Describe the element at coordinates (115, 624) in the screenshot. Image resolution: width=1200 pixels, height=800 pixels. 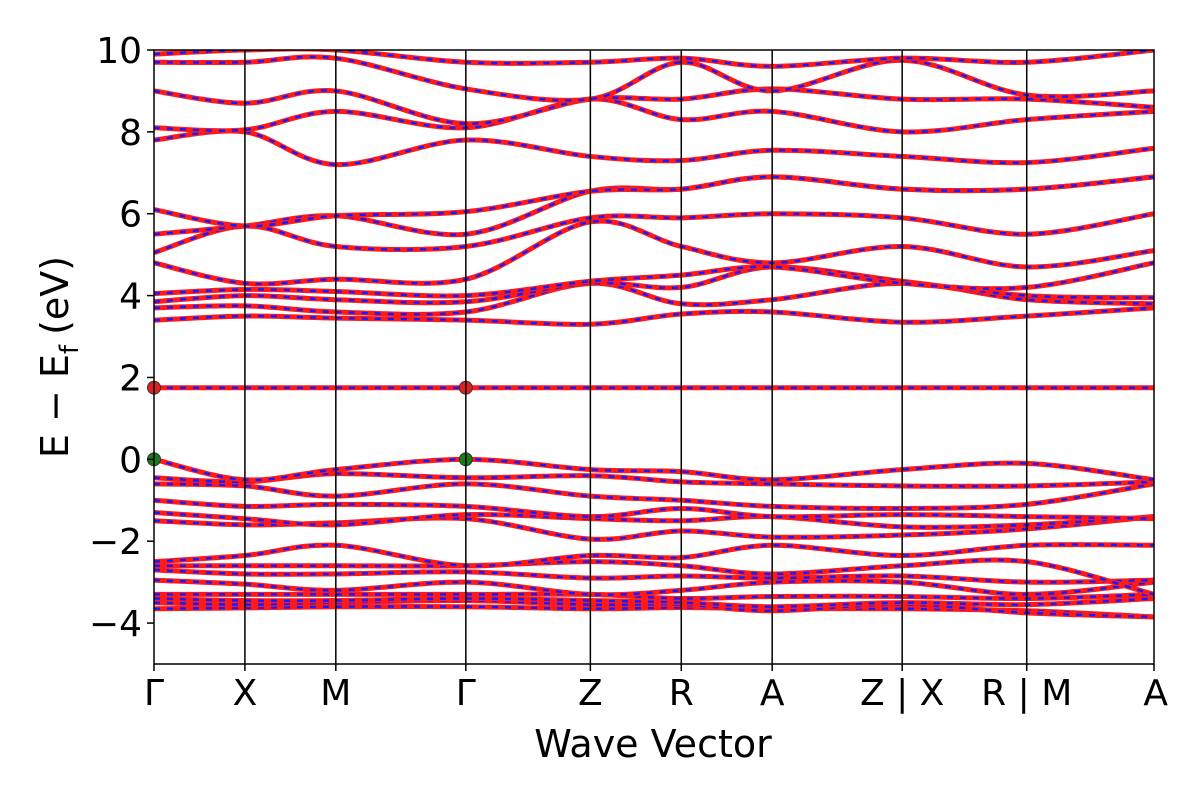
I see `y-tick-label-0: −4` at that location.